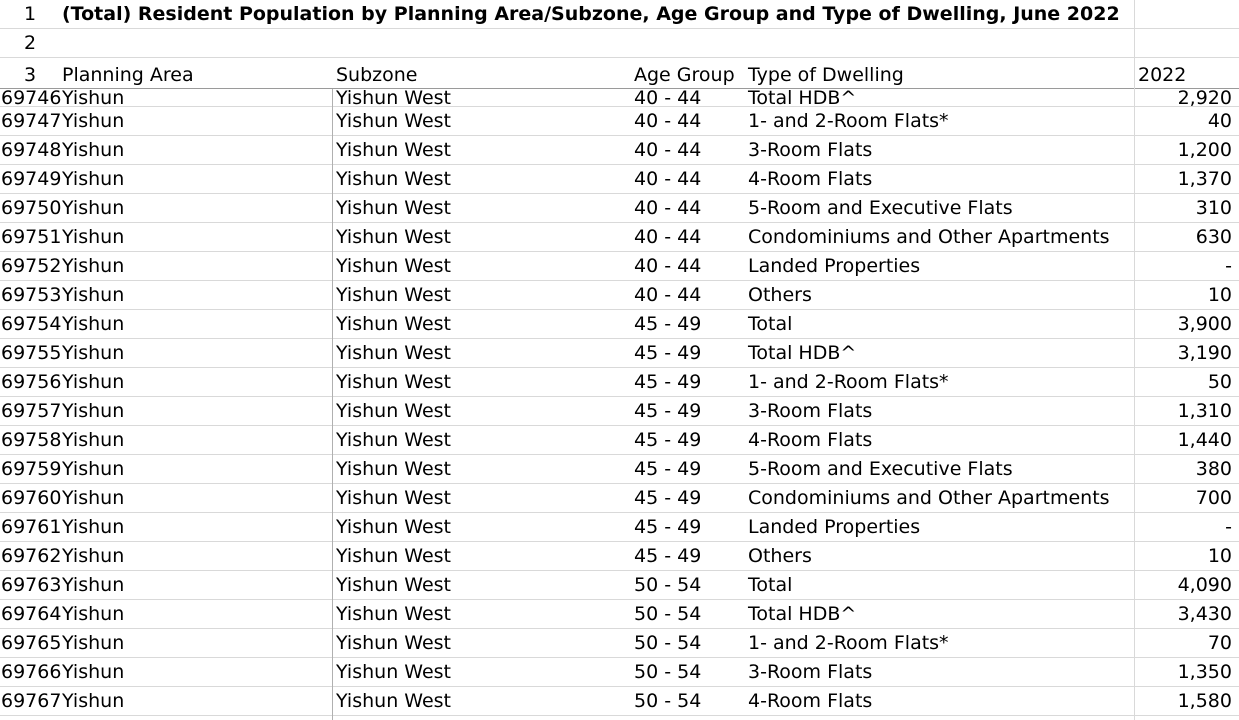 The image size is (1239, 720). I want to click on cell-value-2022: 1,350, so click(1204, 672).